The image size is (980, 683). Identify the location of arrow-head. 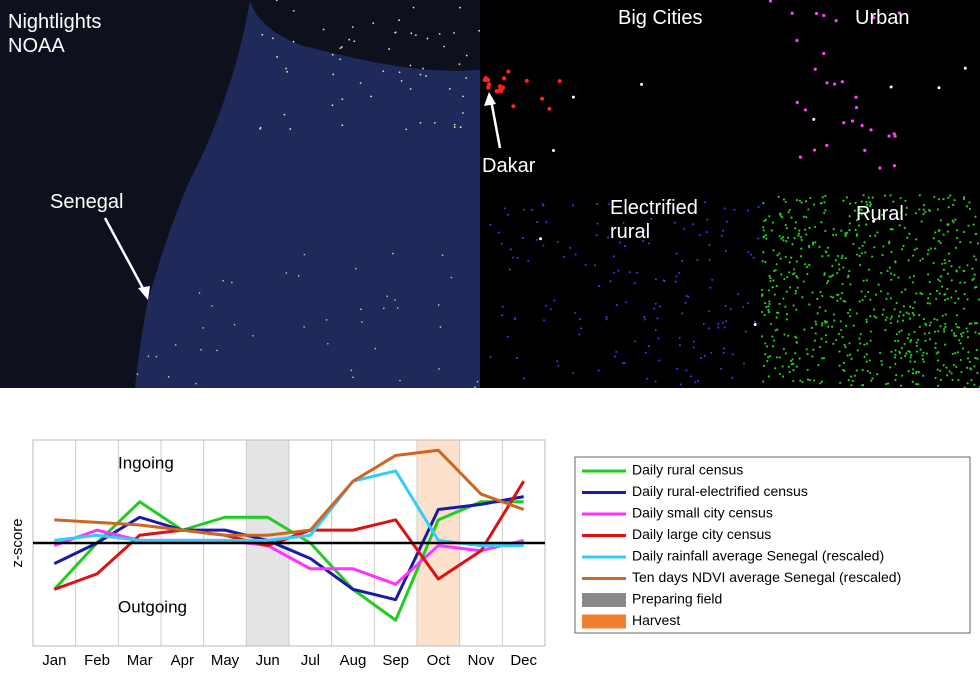
(144, 293).